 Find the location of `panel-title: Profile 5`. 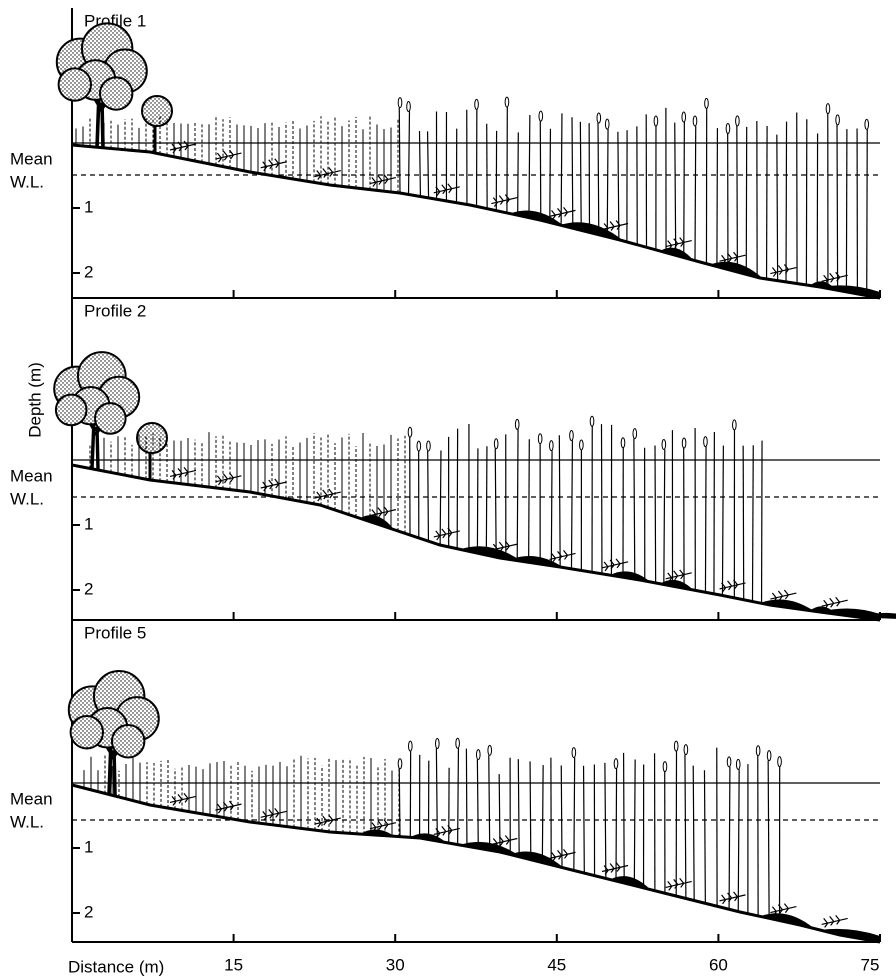

panel-title: Profile 5 is located at coordinates (115, 632).